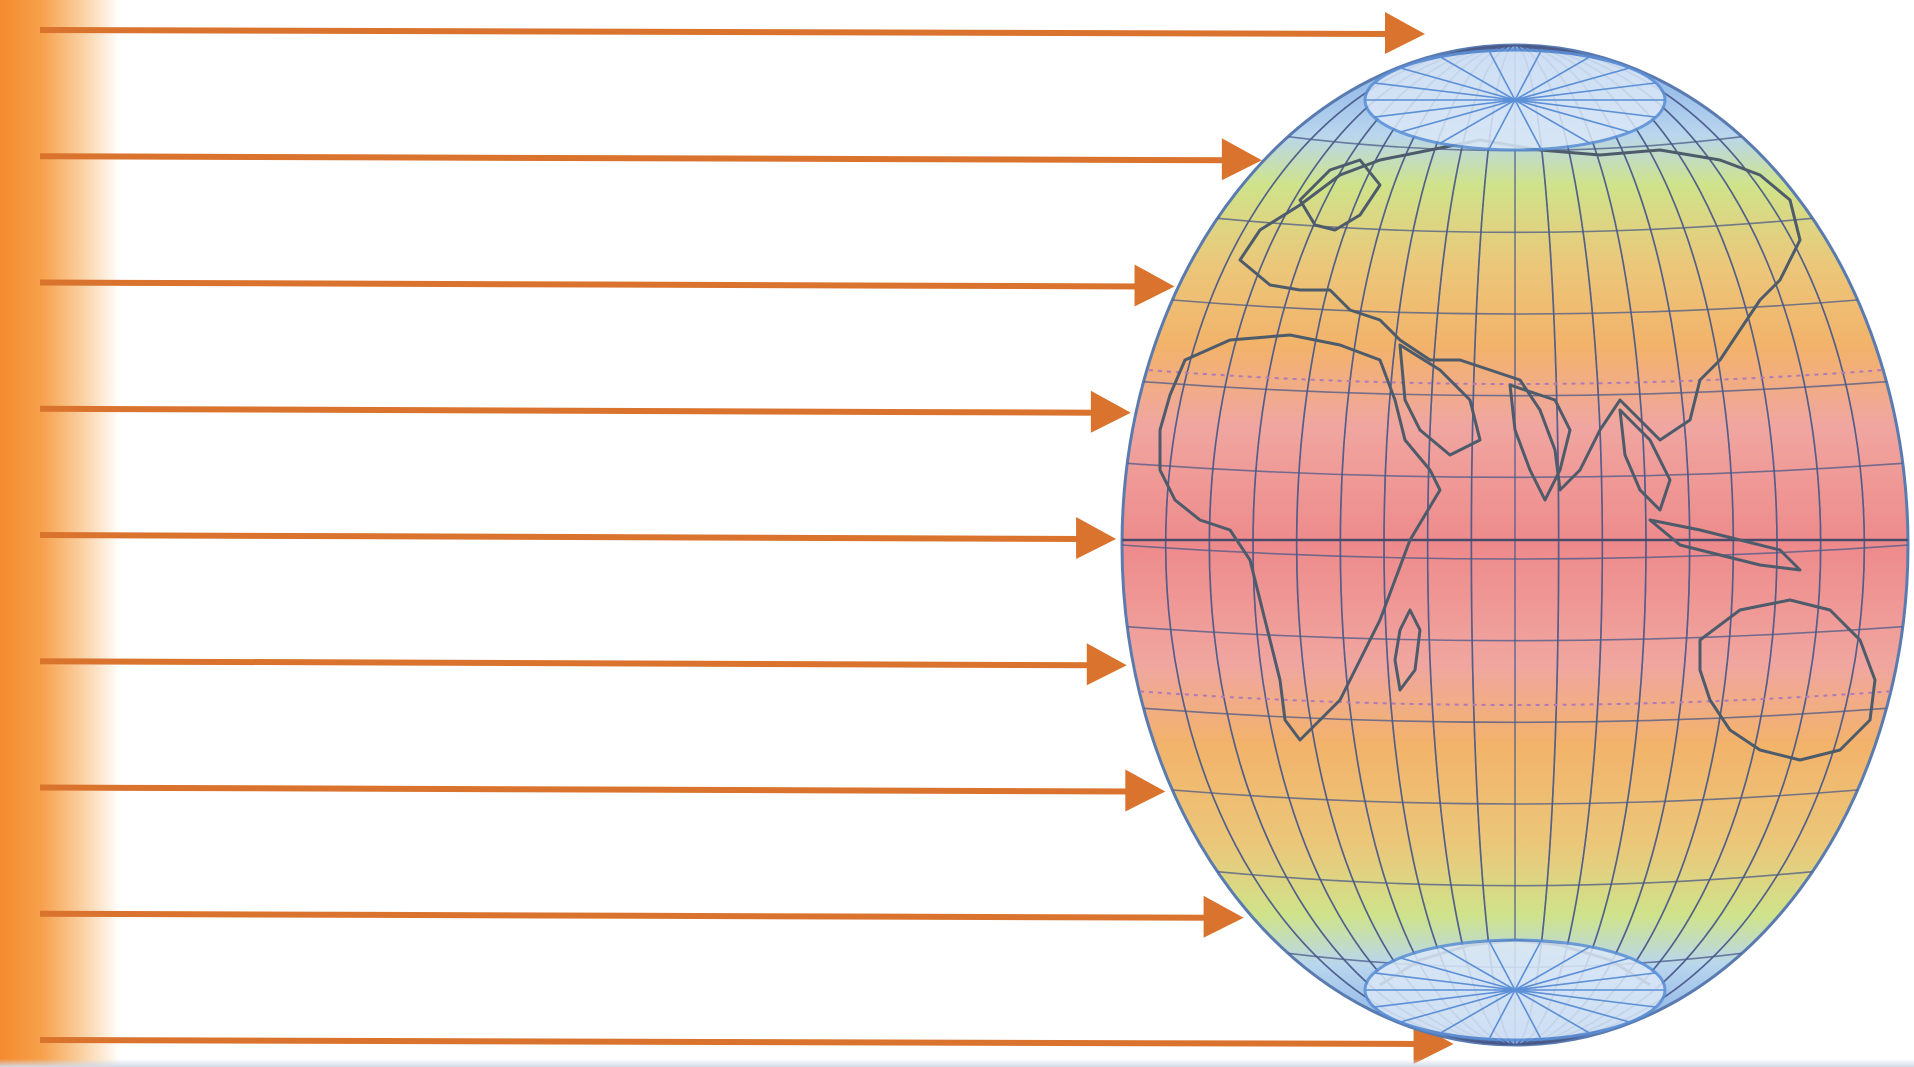  I want to click on scandinavia-outline, so click(1340, 195).